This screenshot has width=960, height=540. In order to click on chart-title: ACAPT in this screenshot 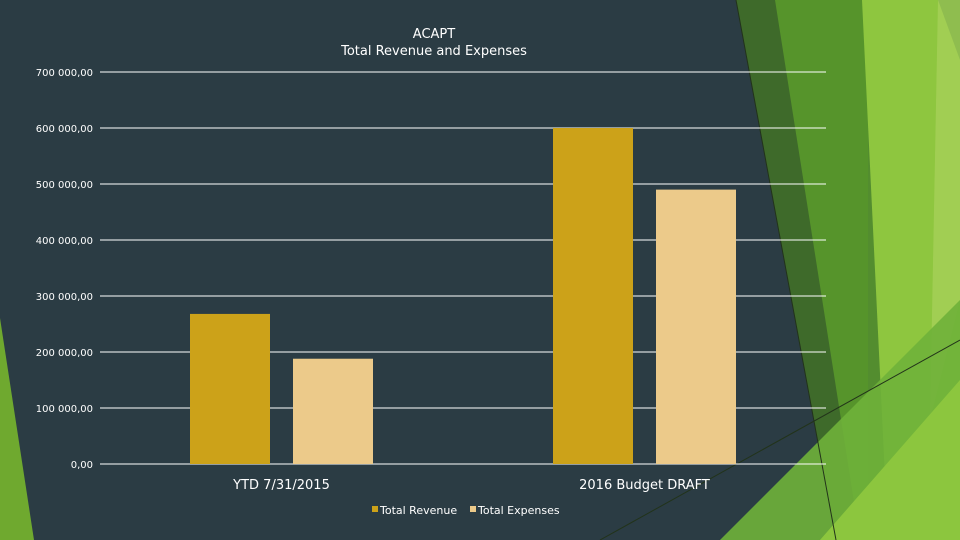, I will do `click(434, 34)`.